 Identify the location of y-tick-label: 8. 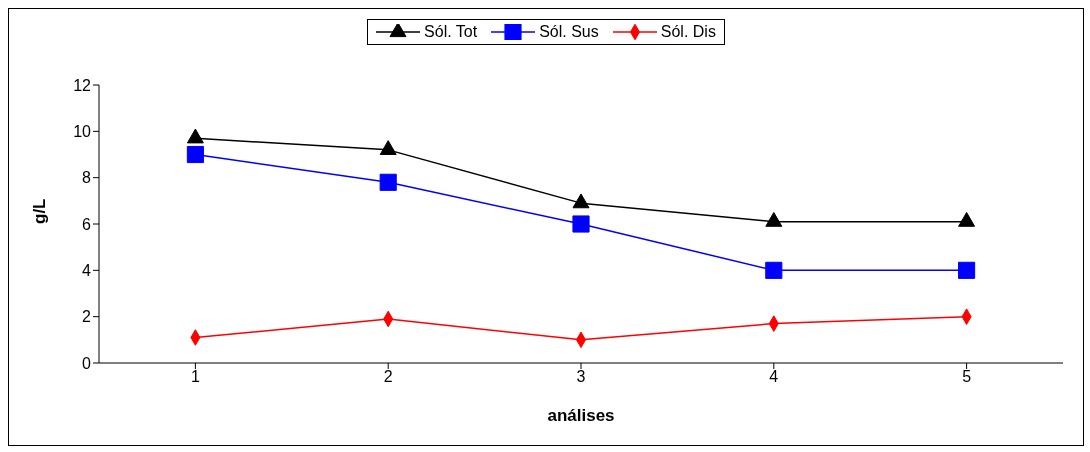
(87, 178).